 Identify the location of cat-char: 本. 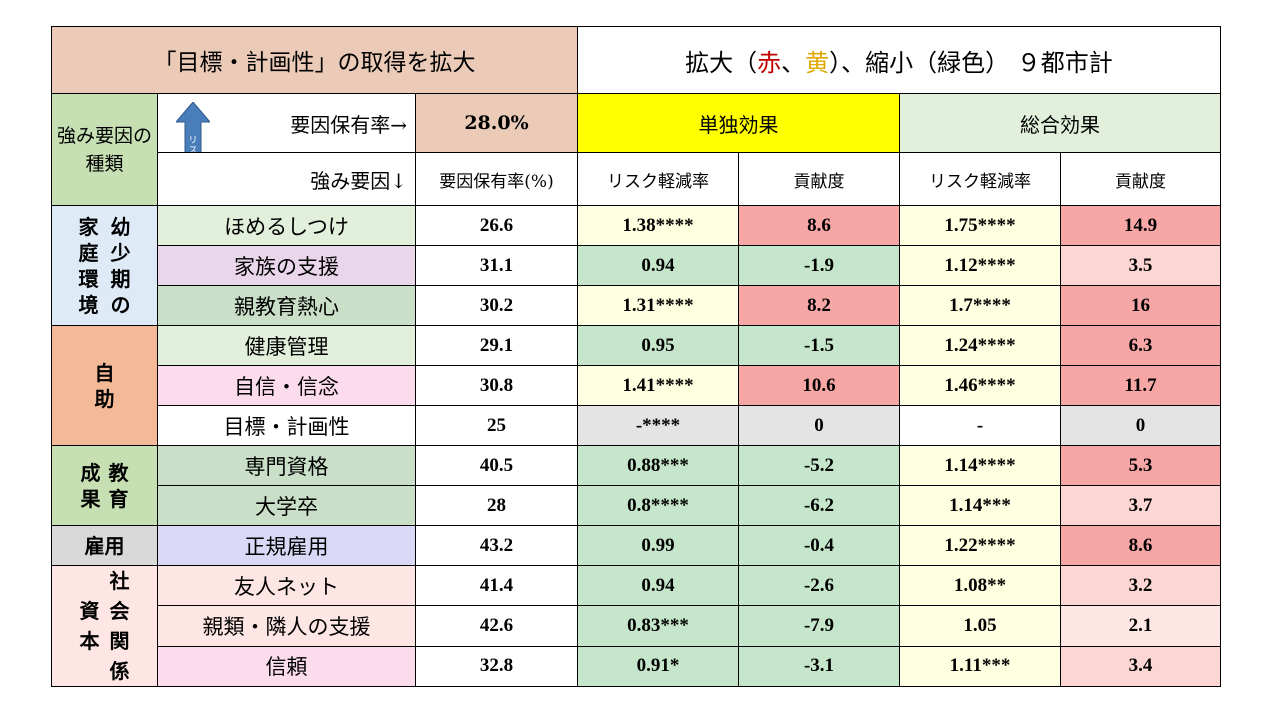
(89, 641).